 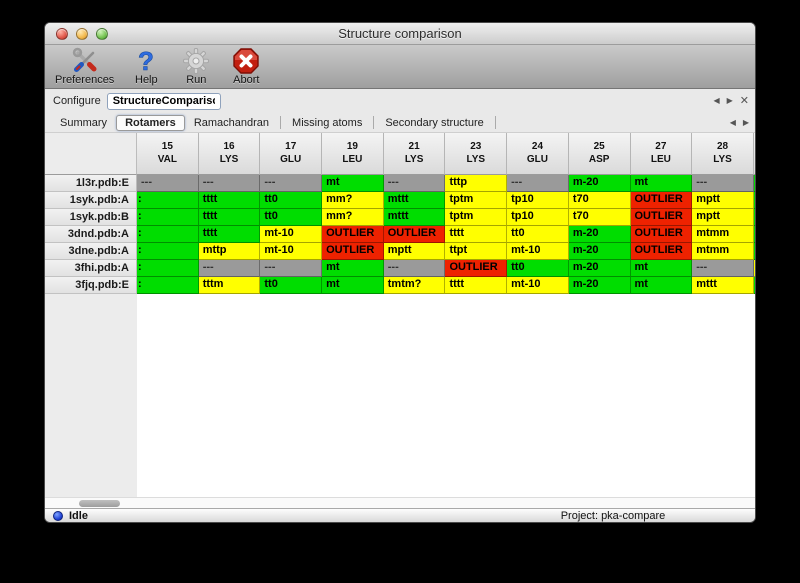 What do you see at coordinates (729, 100) in the screenshot?
I see `next-config-icon: ▶` at bounding box center [729, 100].